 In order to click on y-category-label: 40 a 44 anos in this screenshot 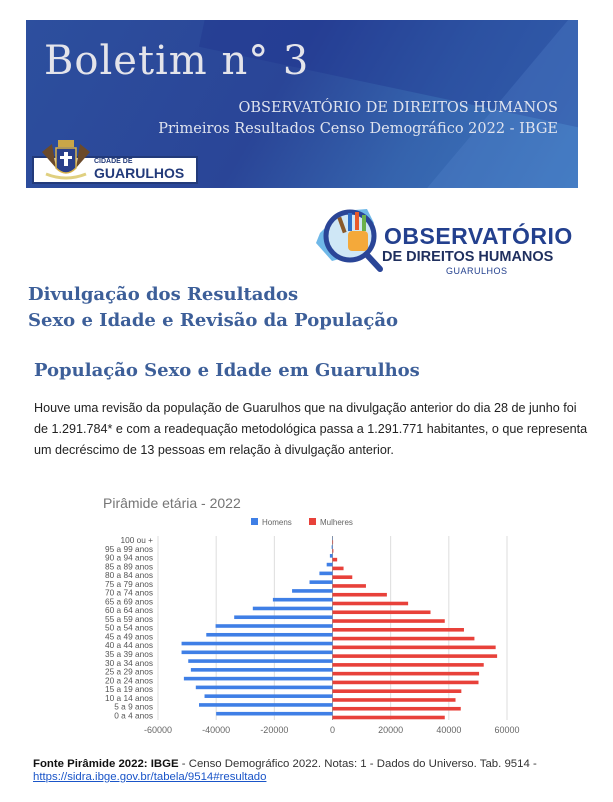, I will do `click(129, 645)`.